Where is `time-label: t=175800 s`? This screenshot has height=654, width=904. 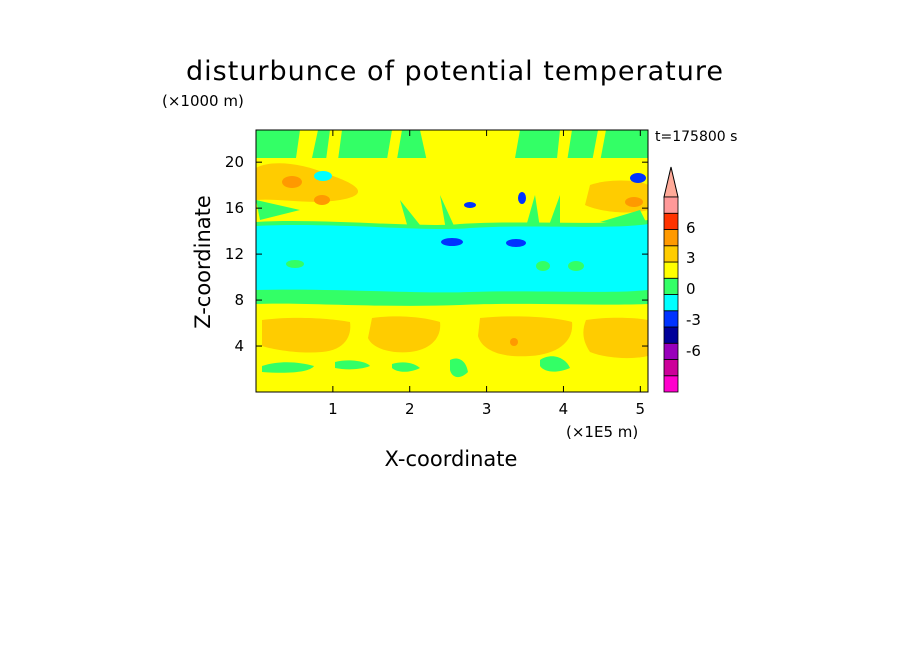
time-label: t=175800 s is located at coordinates (696, 137).